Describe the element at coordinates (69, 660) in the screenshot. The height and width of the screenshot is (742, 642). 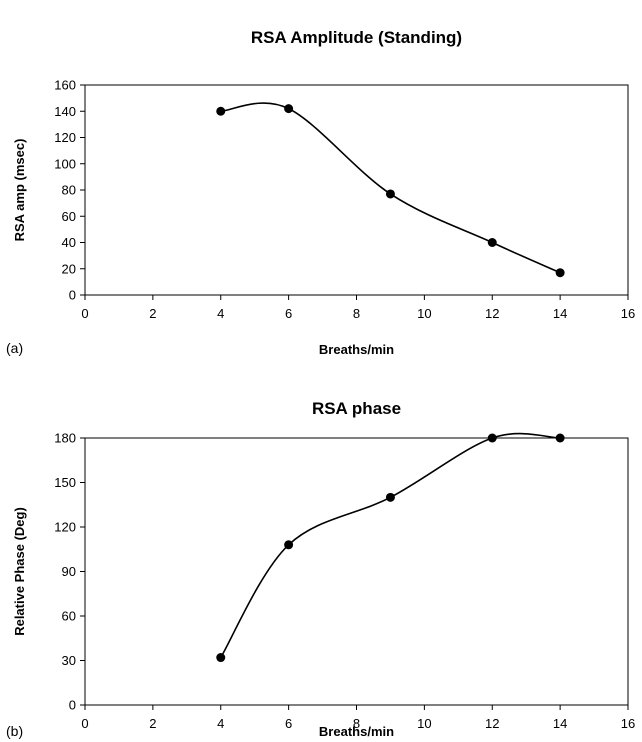
I see `chart2-y-tick-label: 30` at that location.